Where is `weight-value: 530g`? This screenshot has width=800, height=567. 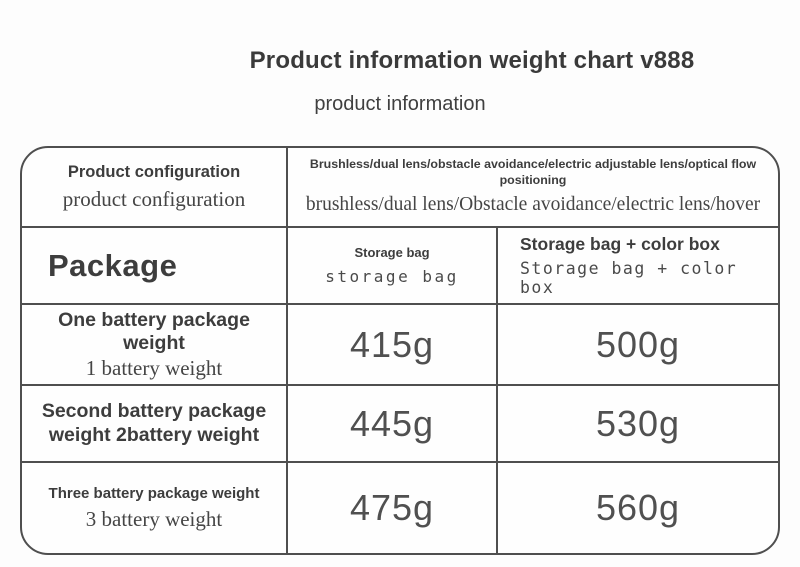 weight-value: 530g is located at coordinates (638, 423).